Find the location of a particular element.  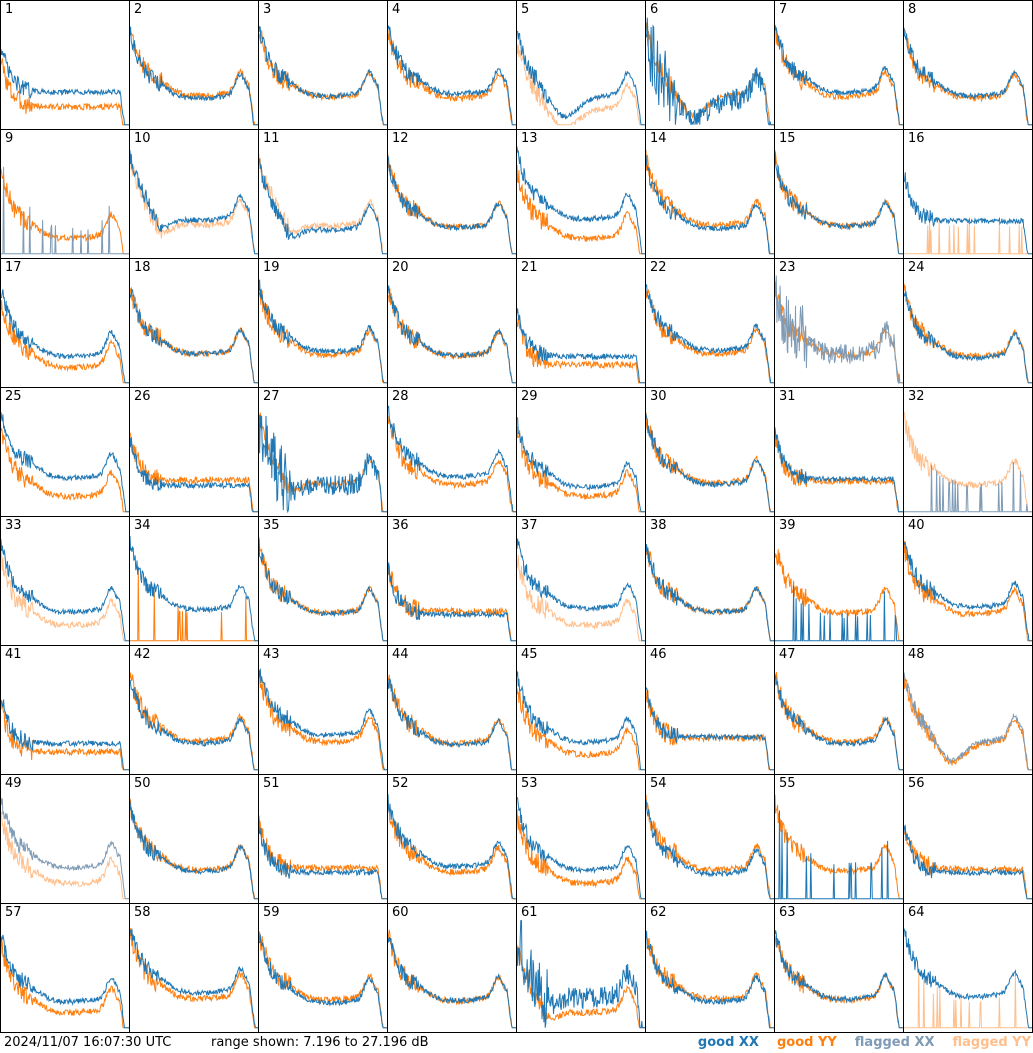

panel-label: 30 is located at coordinates (658, 396).